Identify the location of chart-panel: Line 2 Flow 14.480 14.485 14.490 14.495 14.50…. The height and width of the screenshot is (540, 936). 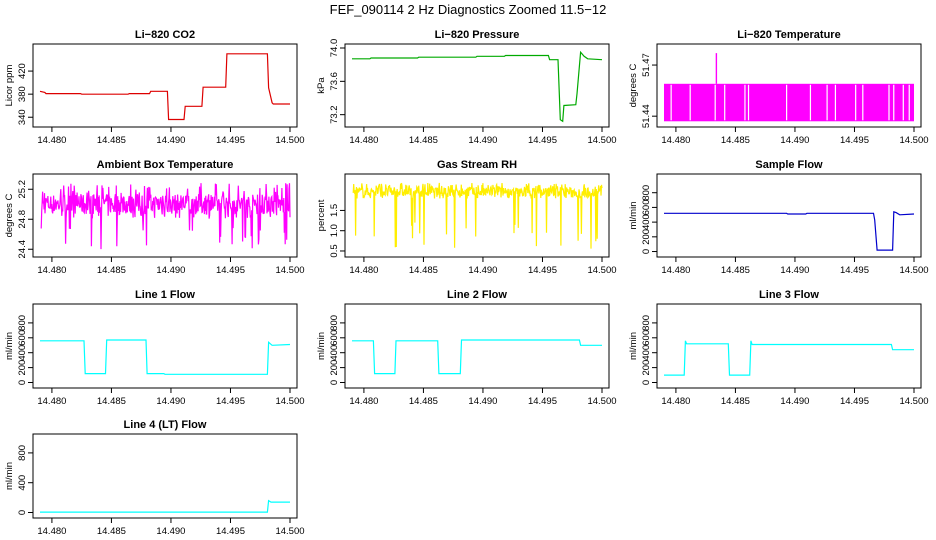
(466, 348).